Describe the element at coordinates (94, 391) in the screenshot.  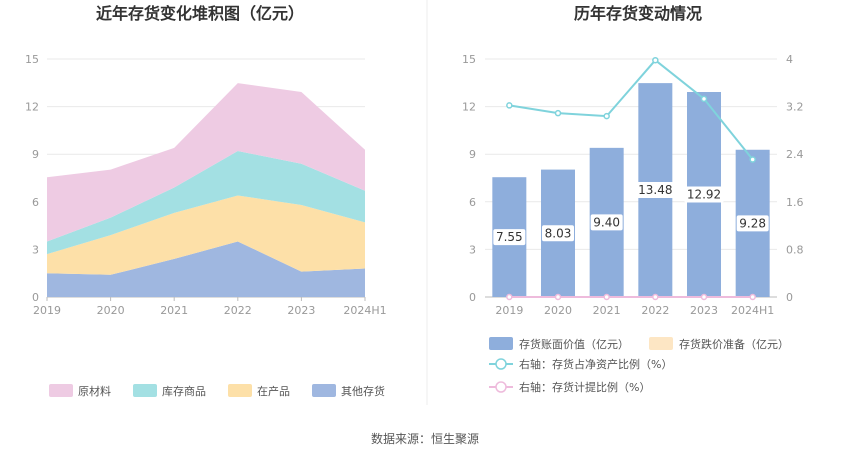
I see `legend-label: 原材料` at that location.